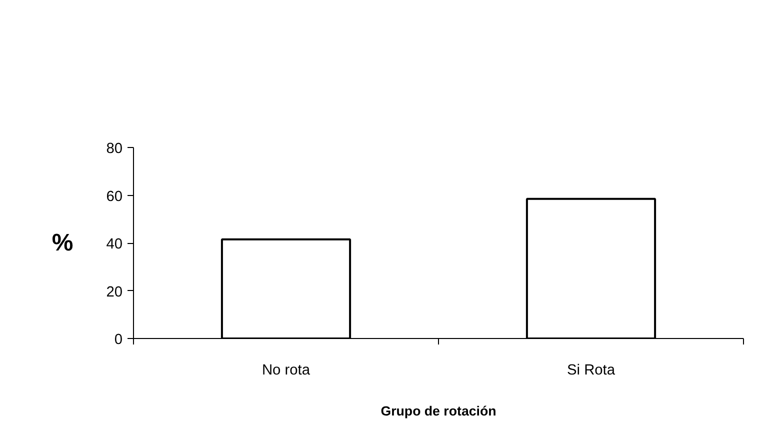  I want to click on x-tick-label: Si Rota, so click(591, 370).